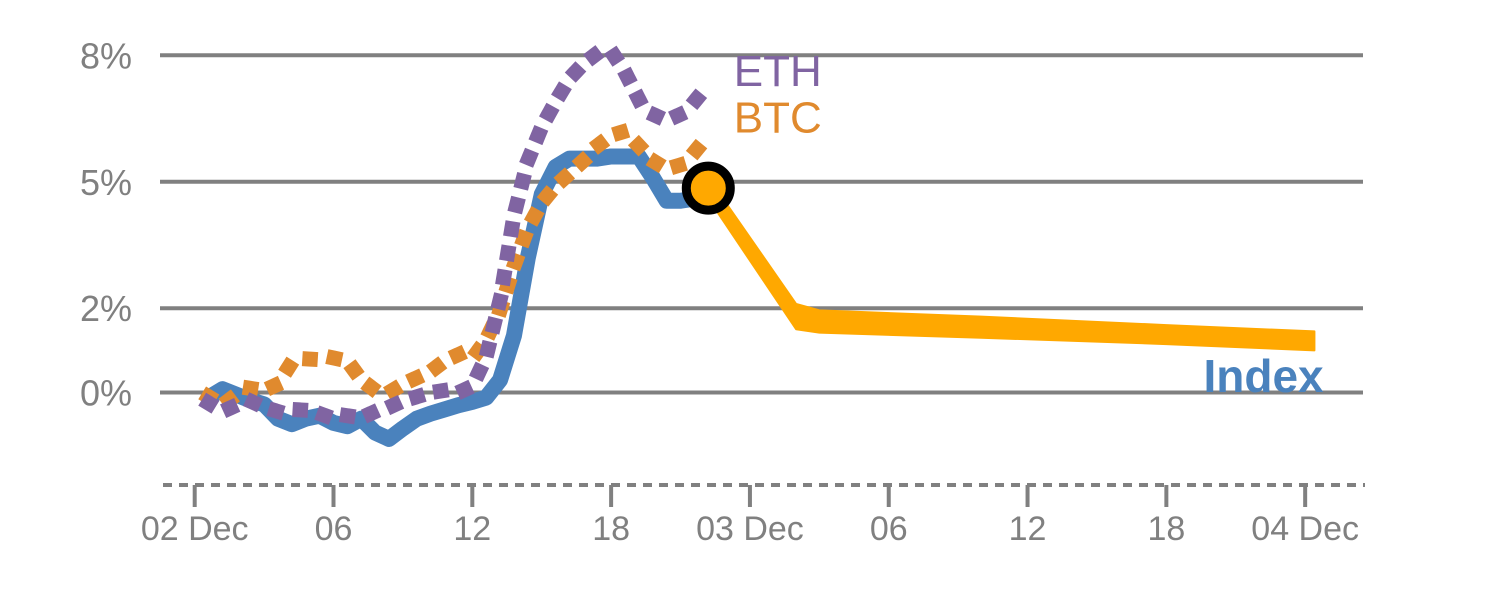 Image resolution: width=1500 pixels, height=600 pixels. I want to click on x-axis-tick-labels: 02 Dec 06 12 18 03 Dec 06 12 18 04 Dec, so click(750, 529).